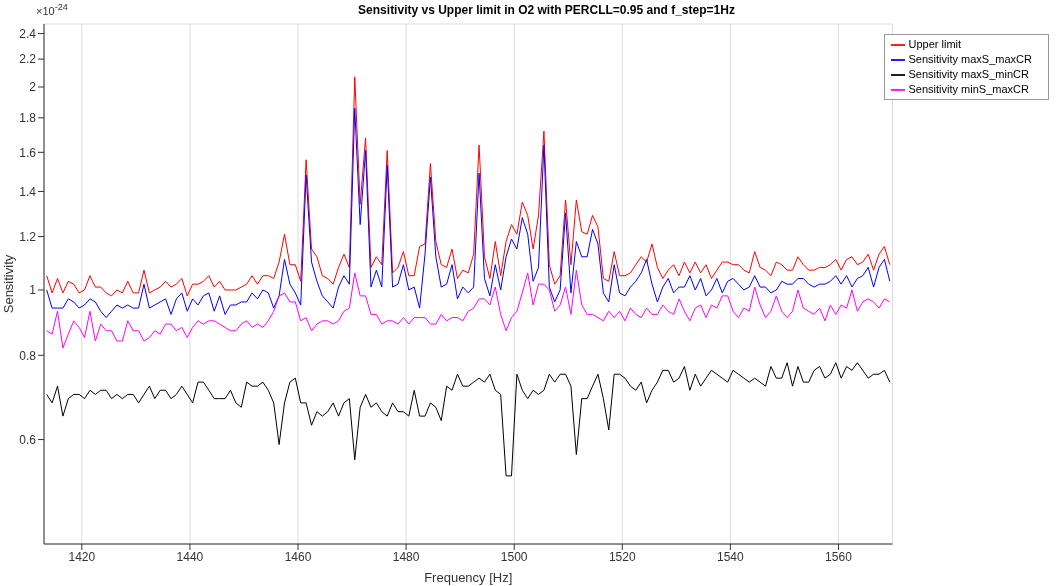 This screenshot has height=586, width=1059. Describe the element at coordinates (33, 87) in the screenshot. I see `y-tick-label: 2` at that location.